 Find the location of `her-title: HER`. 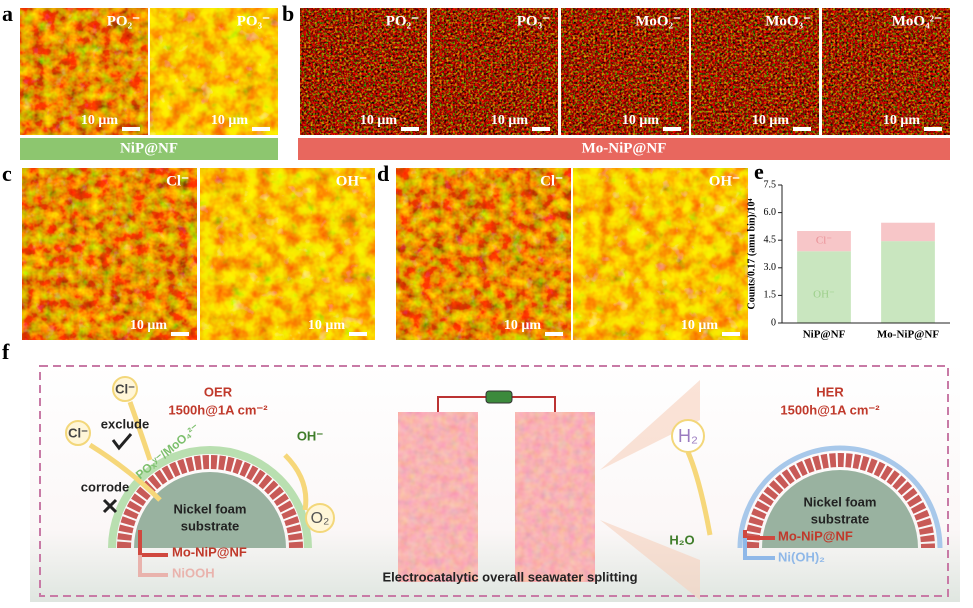

her-title: HER is located at coordinates (830, 391).